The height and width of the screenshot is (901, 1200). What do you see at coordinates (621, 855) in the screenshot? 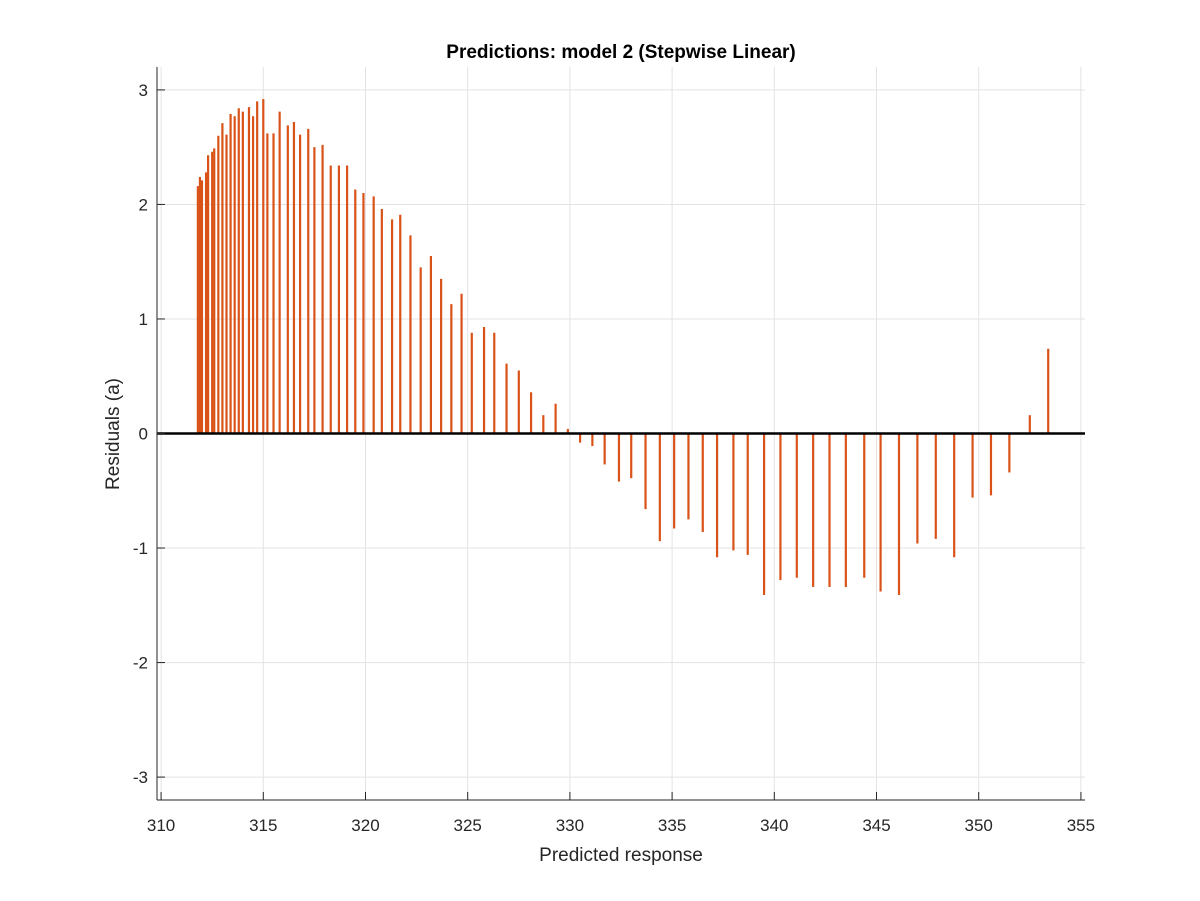
I see `x-axis-label: Predicted response` at bounding box center [621, 855].